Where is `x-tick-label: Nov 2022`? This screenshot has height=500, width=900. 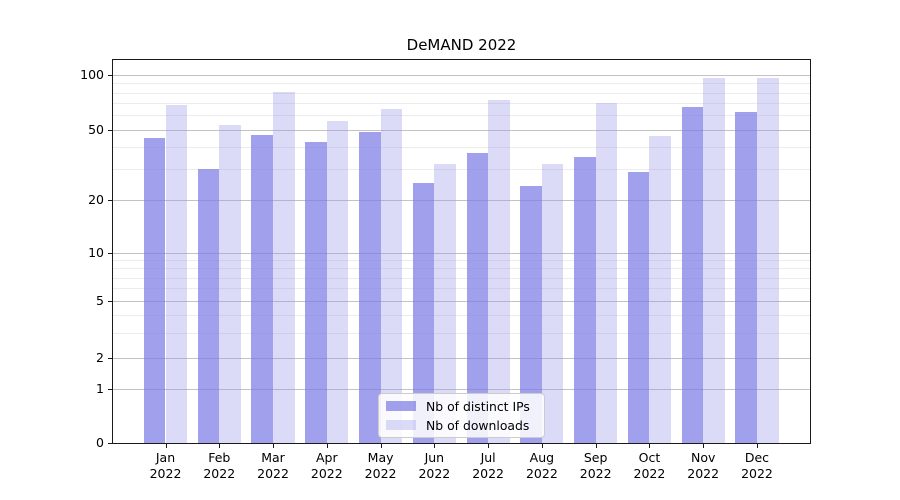 x-tick-label: Nov 2022 is located at coordinates (703, 465).